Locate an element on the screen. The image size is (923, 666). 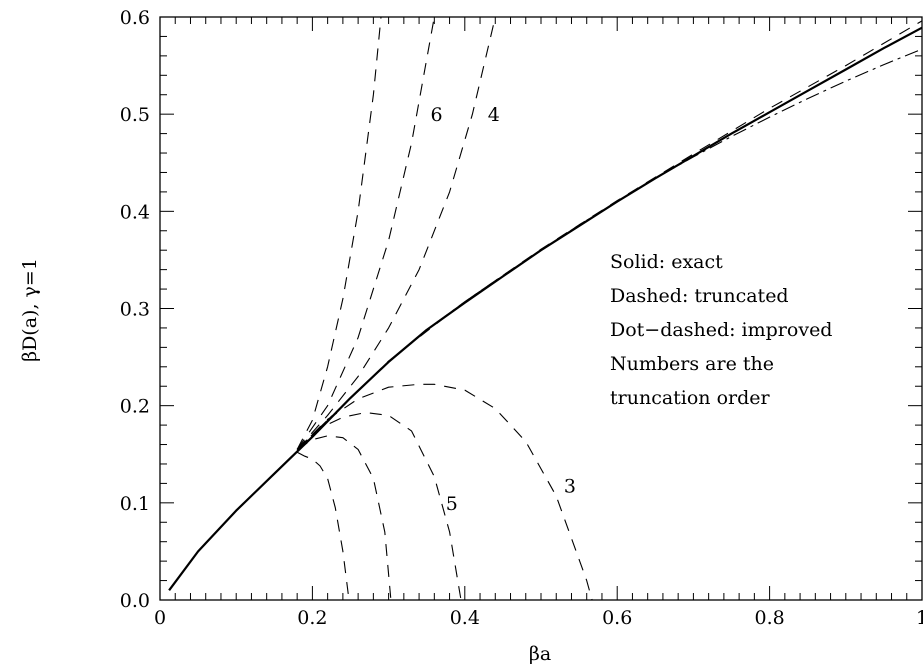
legend-line: Solid: exact is located at coordinates (666, 262).